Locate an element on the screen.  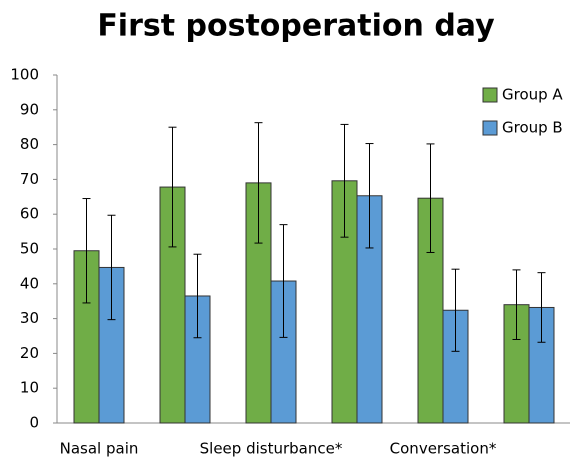
x-tick-label: Sleep disturbance* is located at coordinates (271, 449).